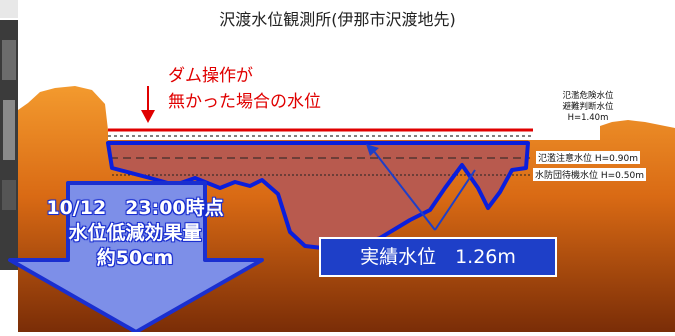 Image resolution: width=675 pixels, height=336 pixels. I want to click on danger-level-line, so click(320, 134).